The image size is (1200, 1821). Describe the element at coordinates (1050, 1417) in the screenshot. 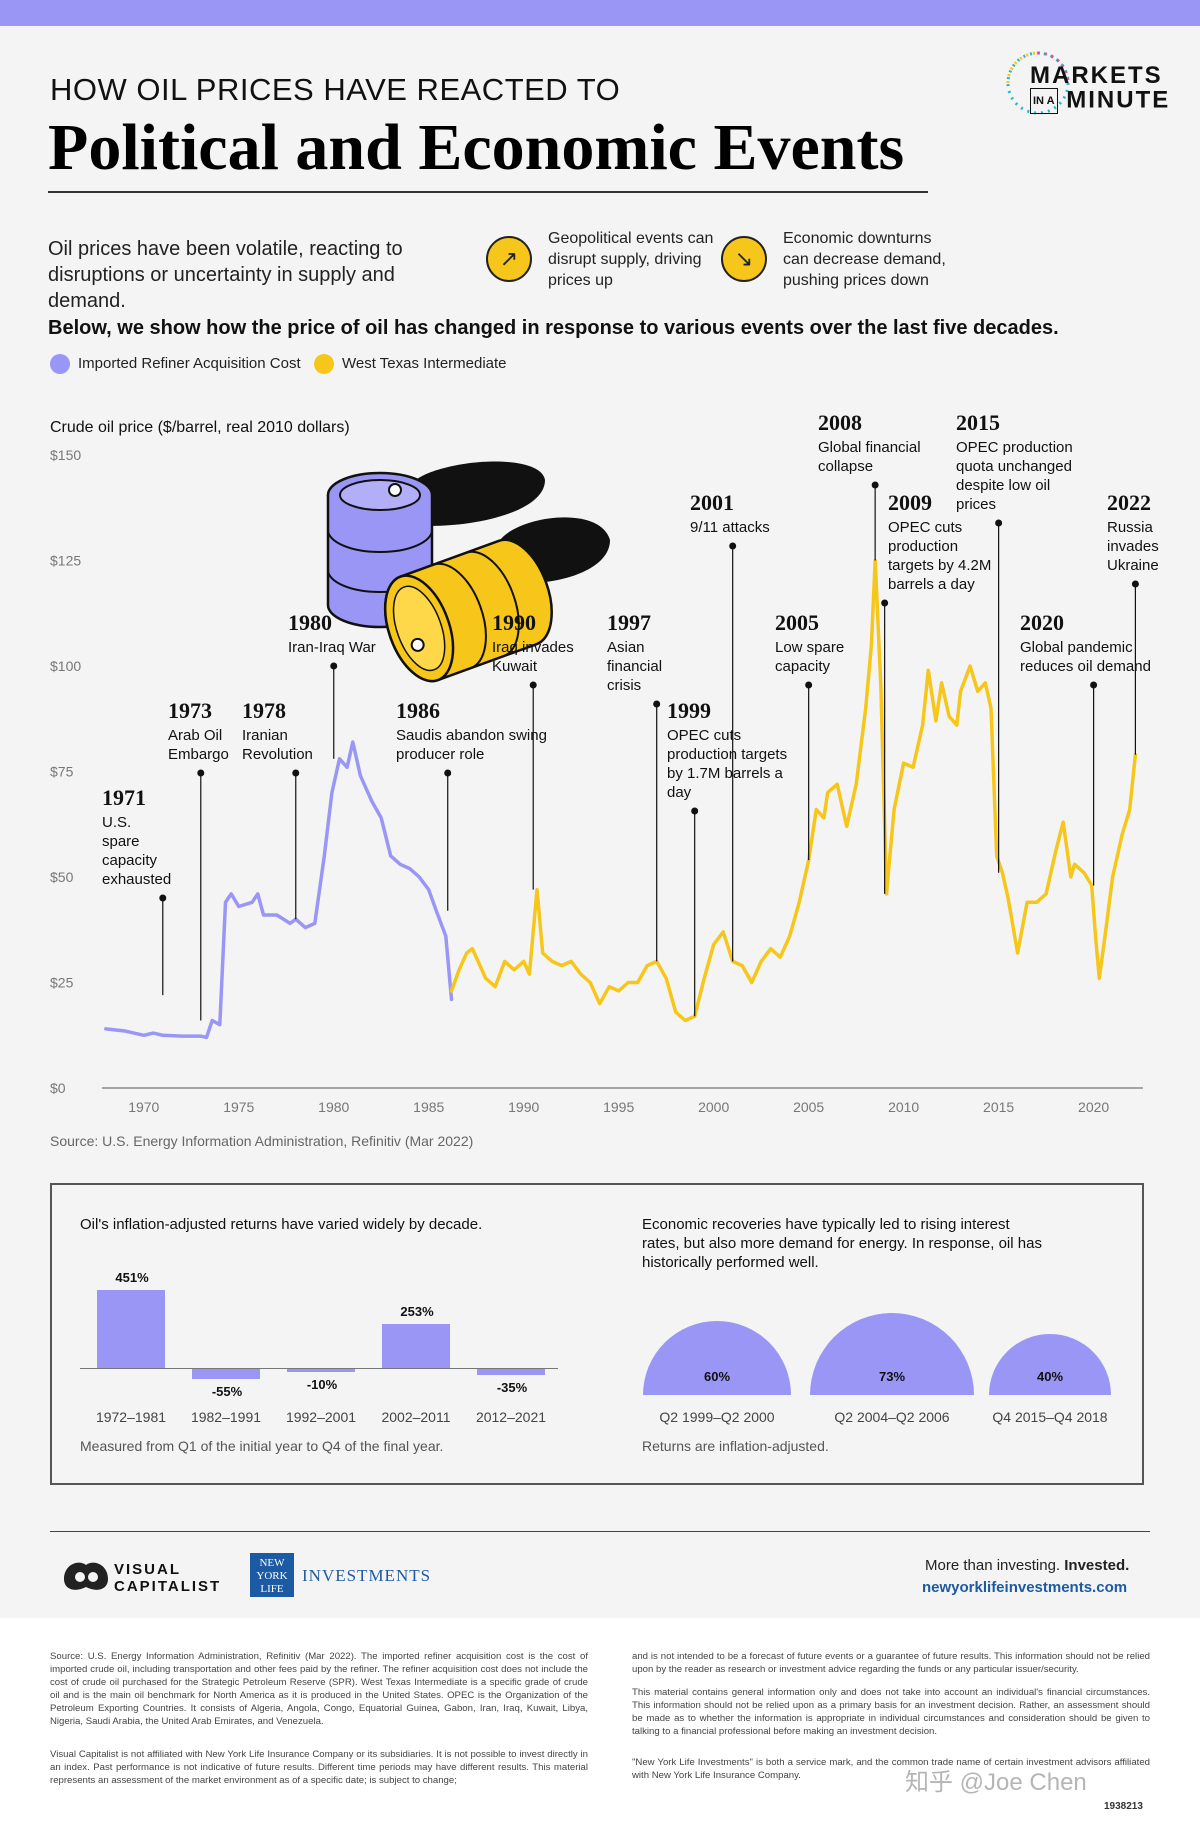

I see `recovery-category-label: Q4 2015–Q4 2018` at that location.